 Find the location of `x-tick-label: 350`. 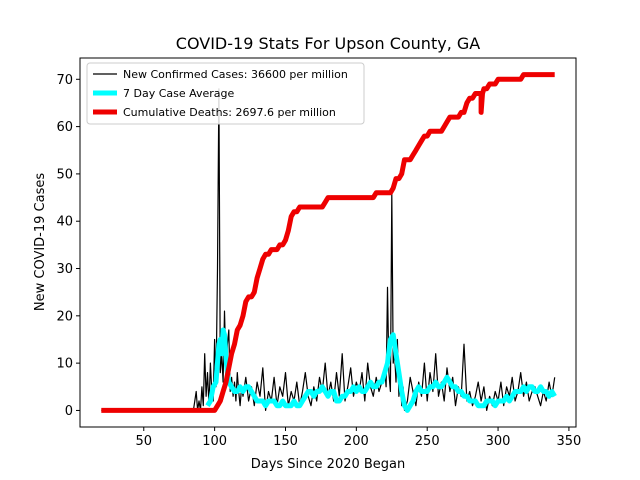

x-tick-label: 350 is located at coordinates (569, 441).